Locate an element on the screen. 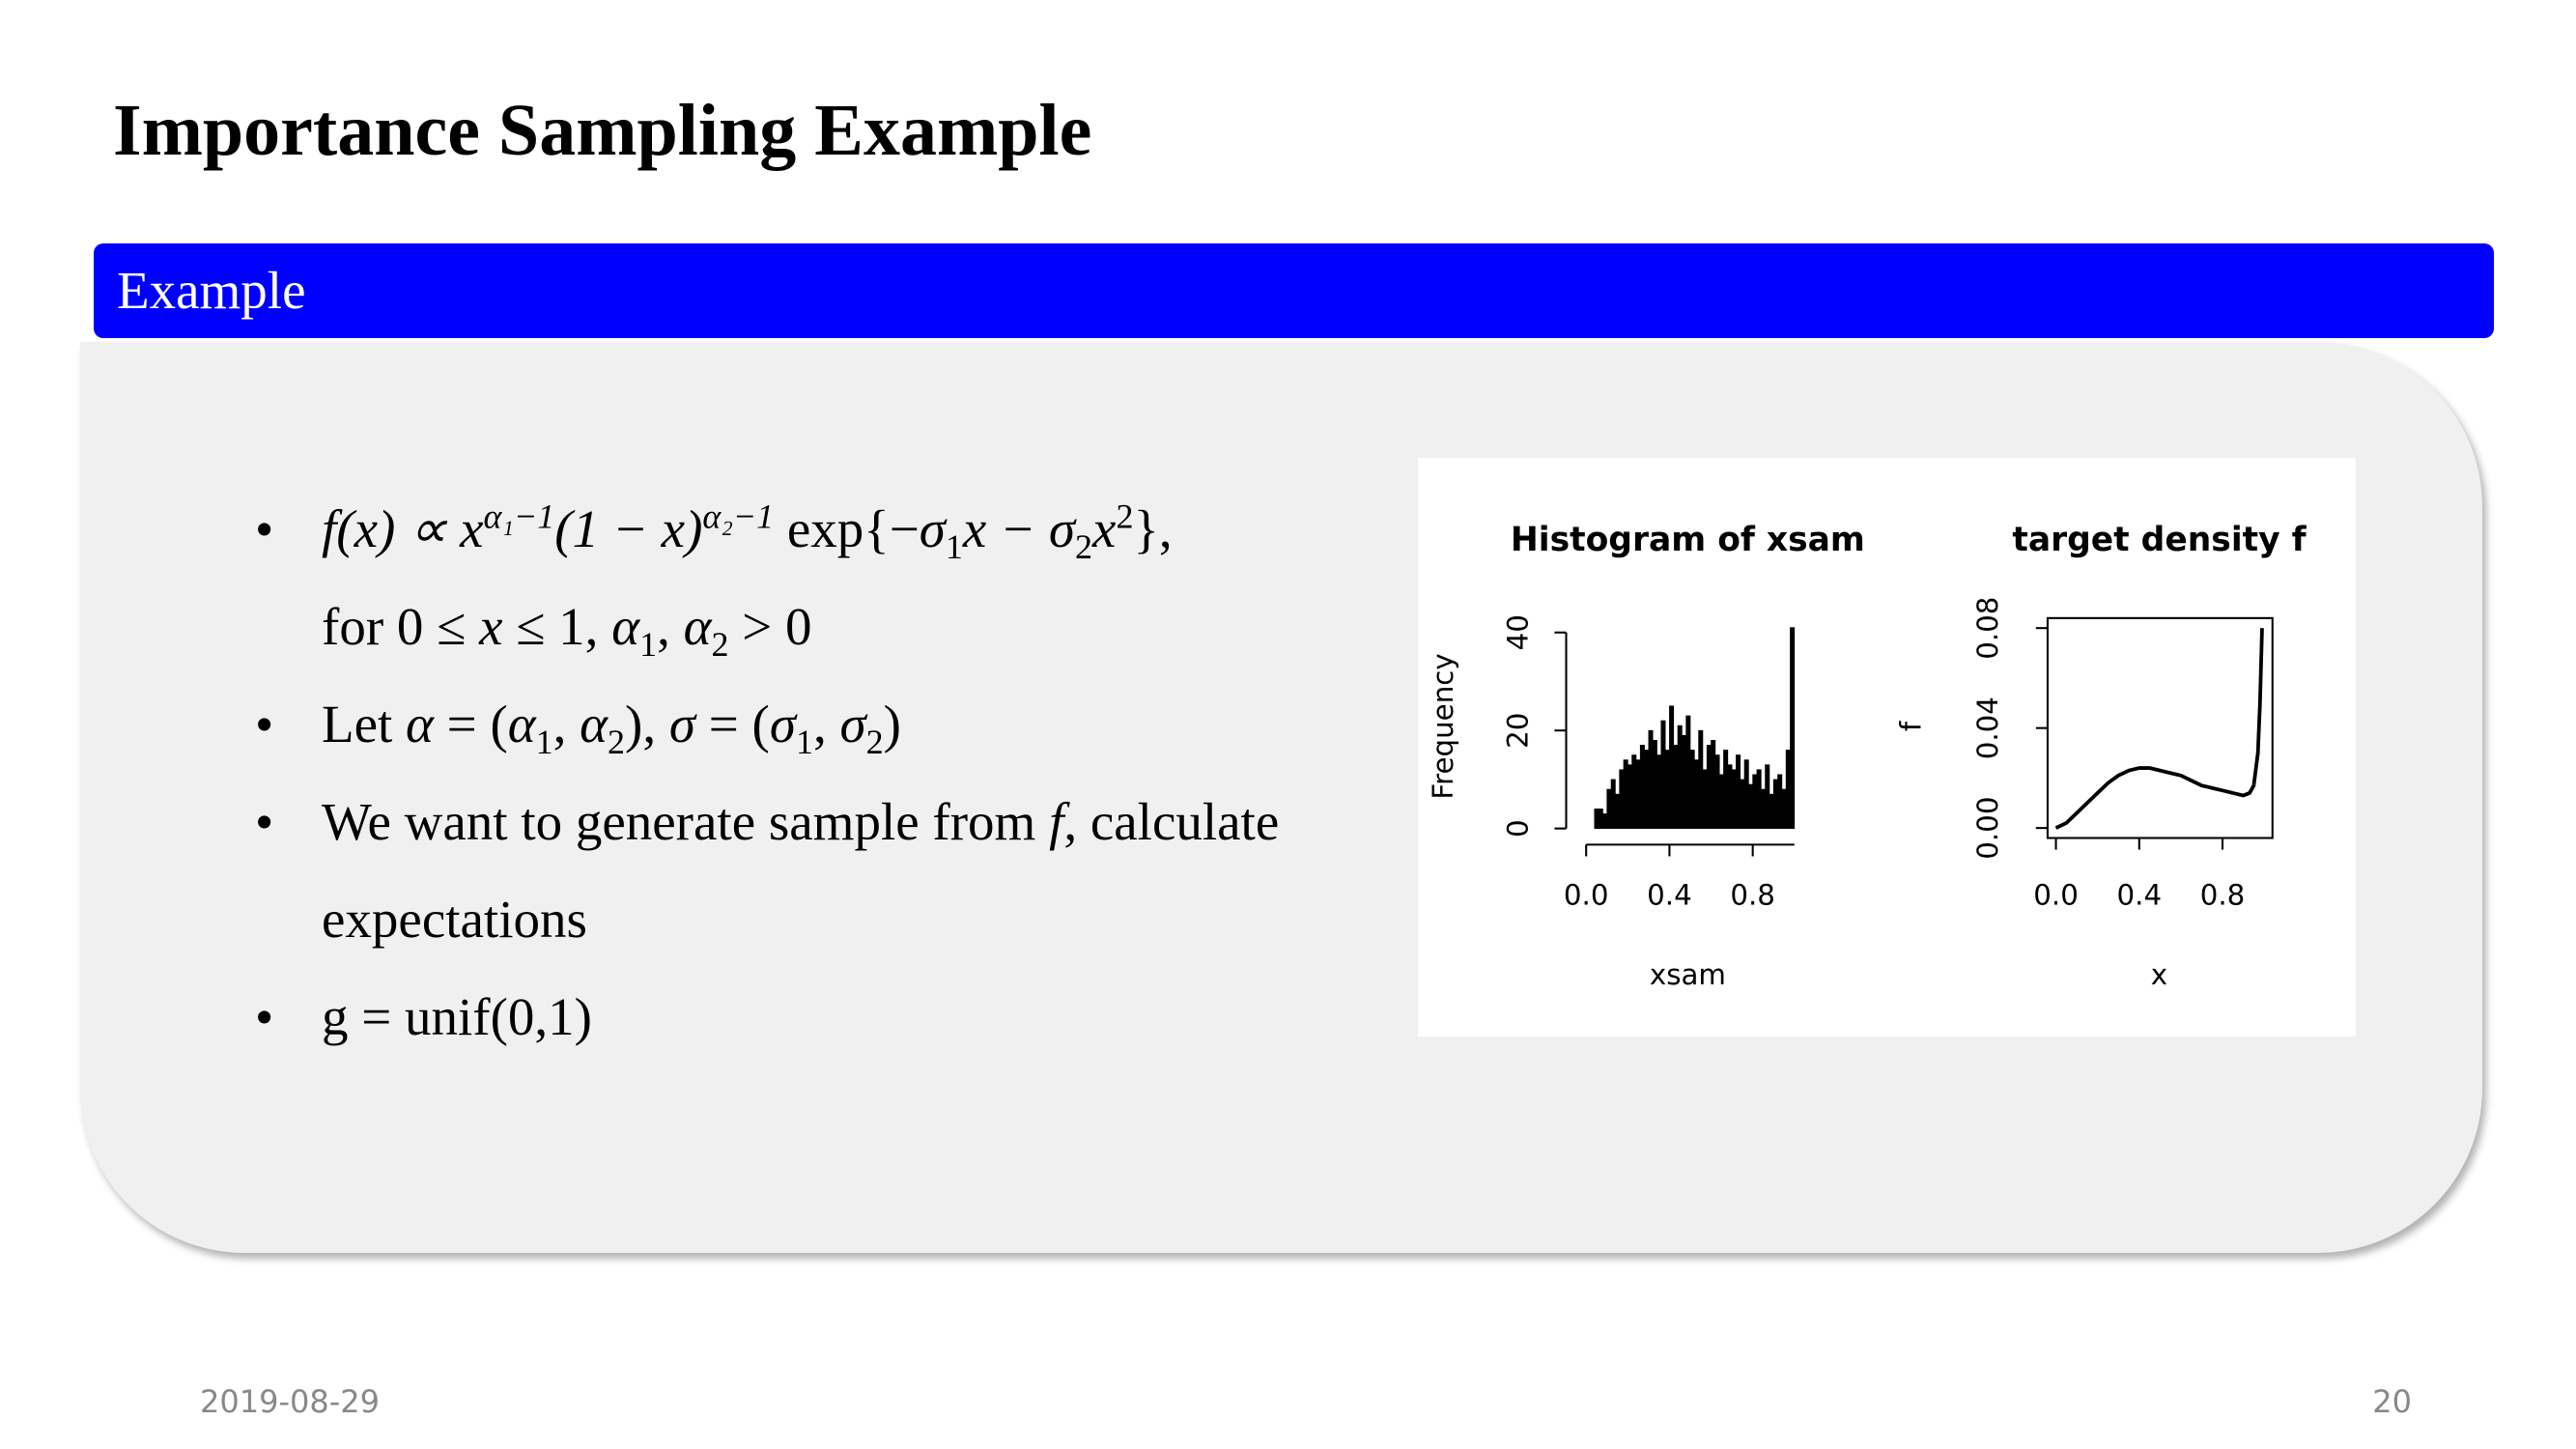 The width and height of the screenshot is (2576, 1449). text-run: exp{− is located at coordinates (847, 528).